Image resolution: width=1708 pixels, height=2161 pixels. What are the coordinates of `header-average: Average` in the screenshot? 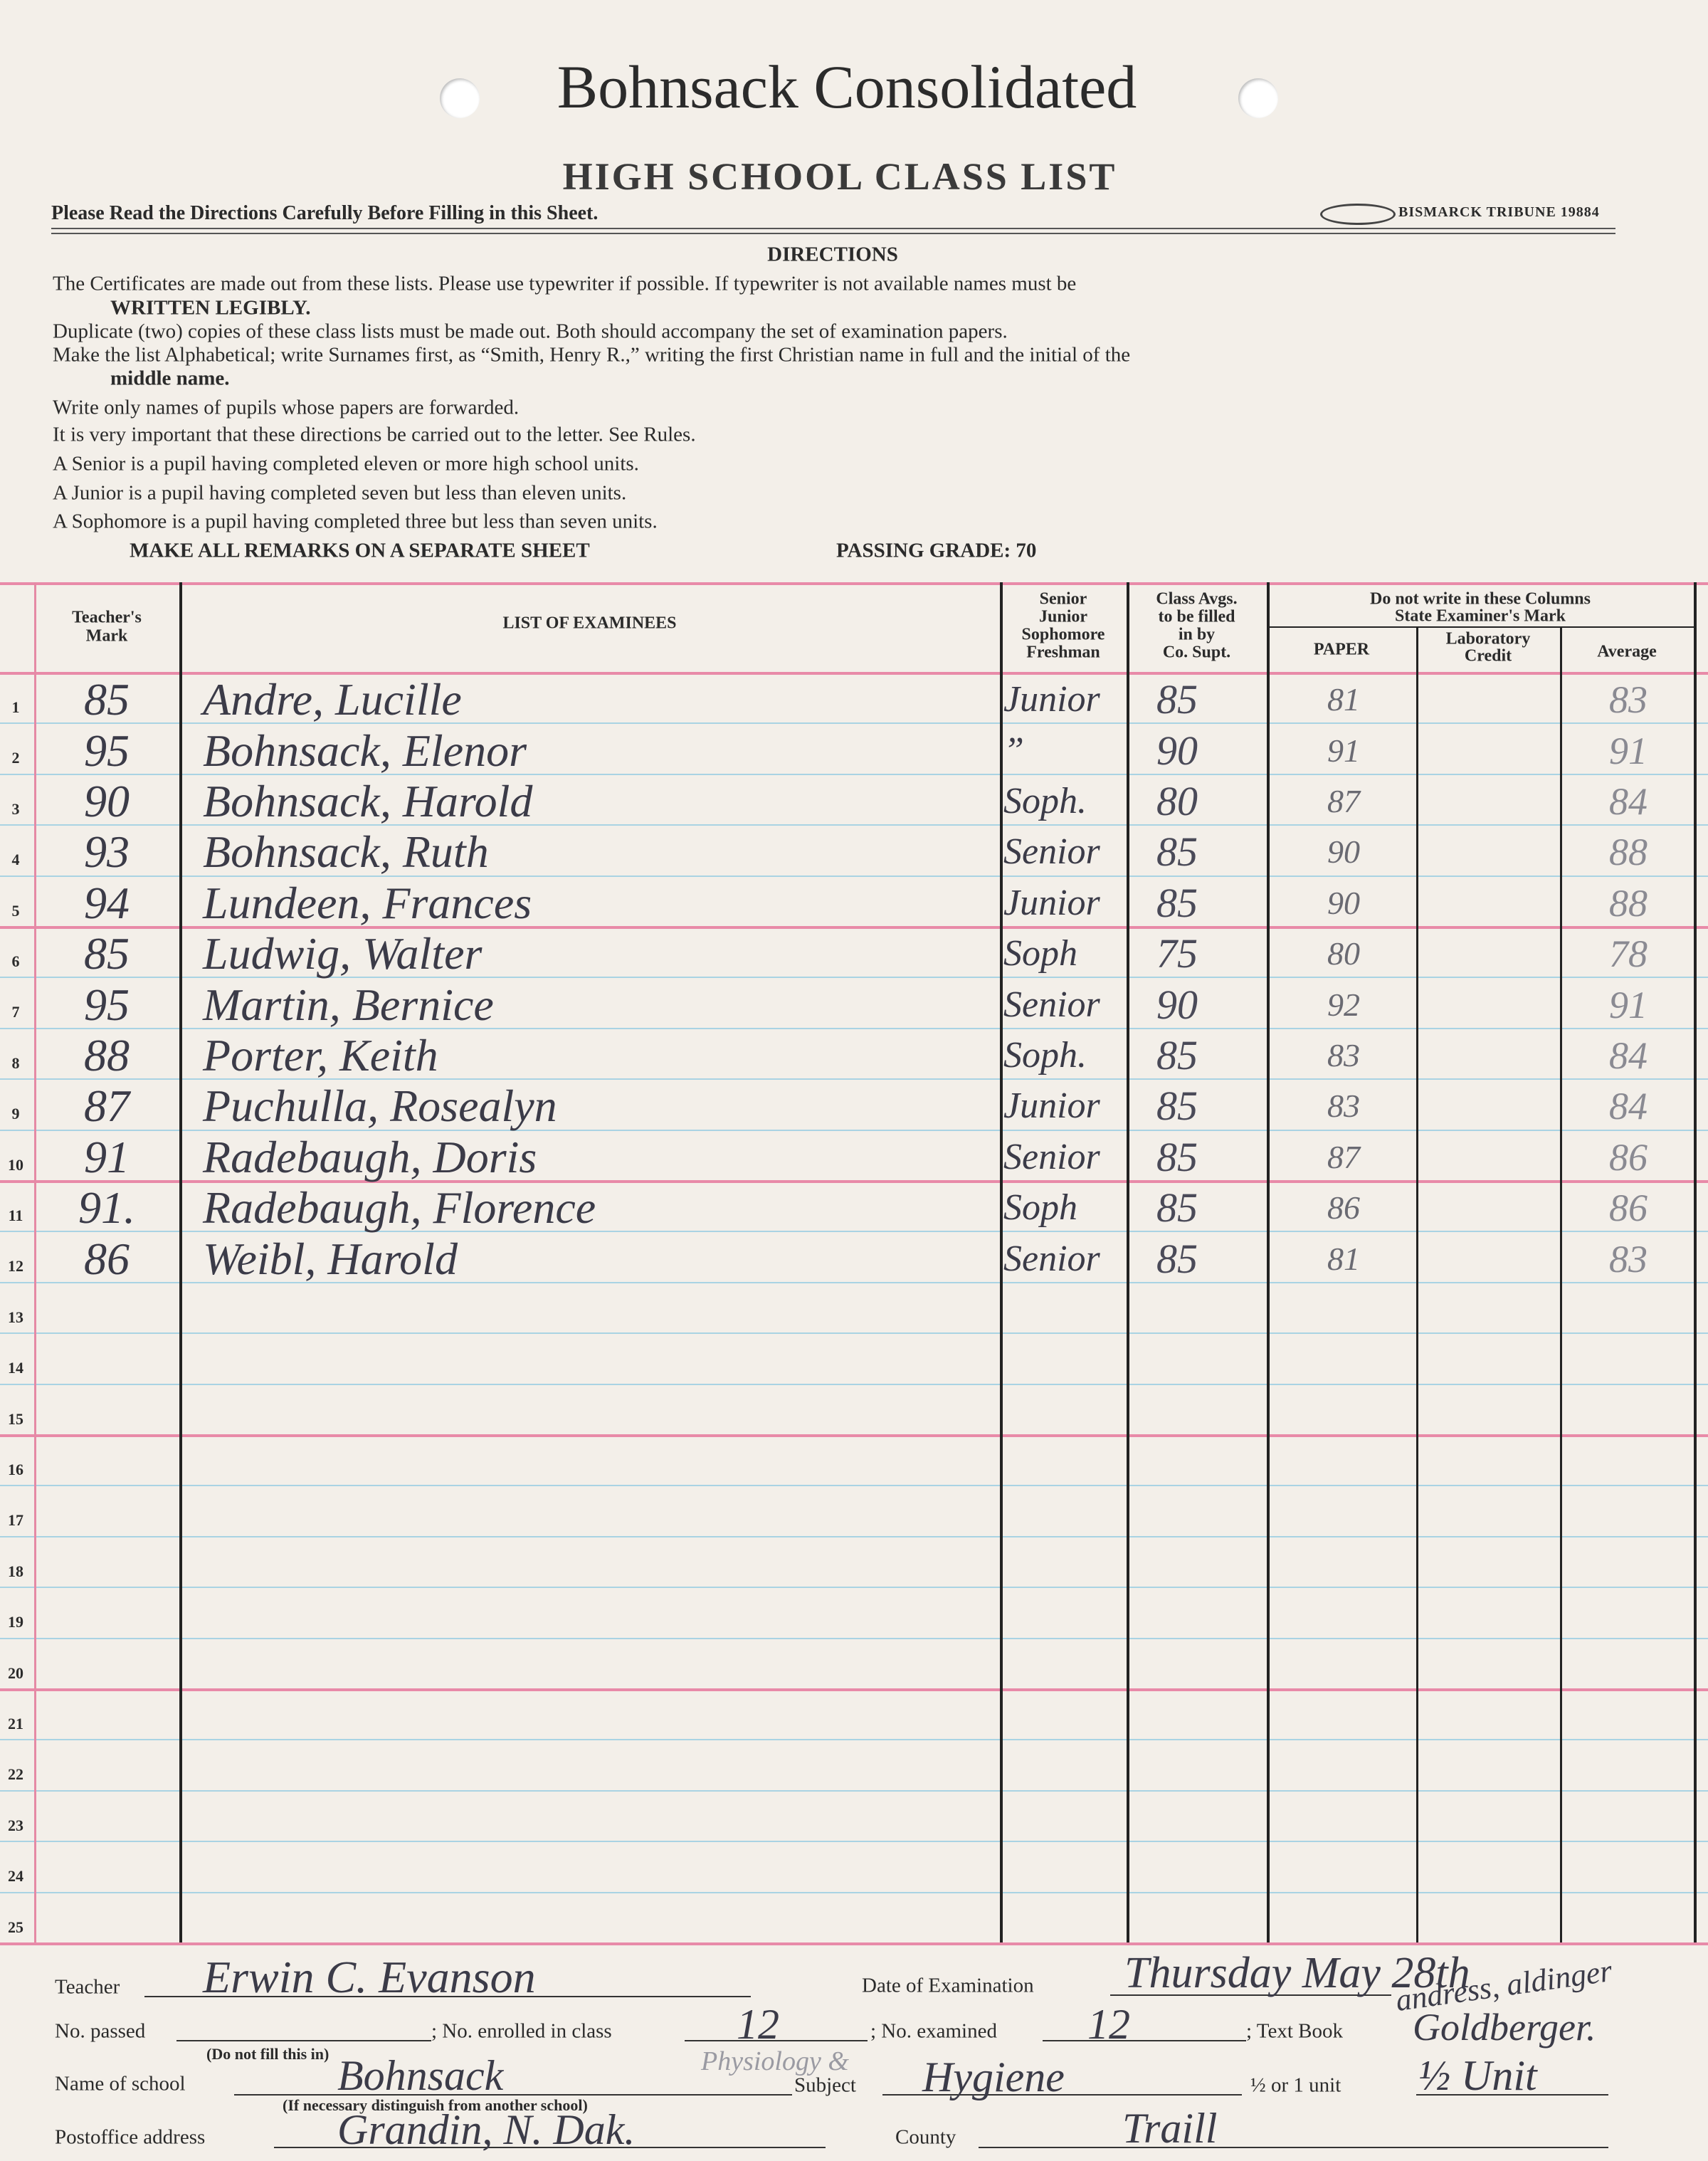 It's located at (1627, 651).